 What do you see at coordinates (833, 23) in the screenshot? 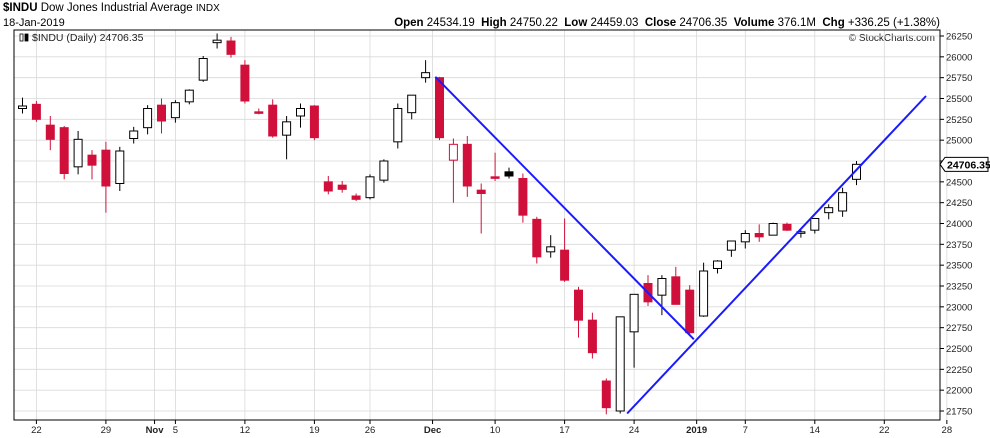
I see `ohlc-chg-label: Chg` at bounding box center [833, 23].